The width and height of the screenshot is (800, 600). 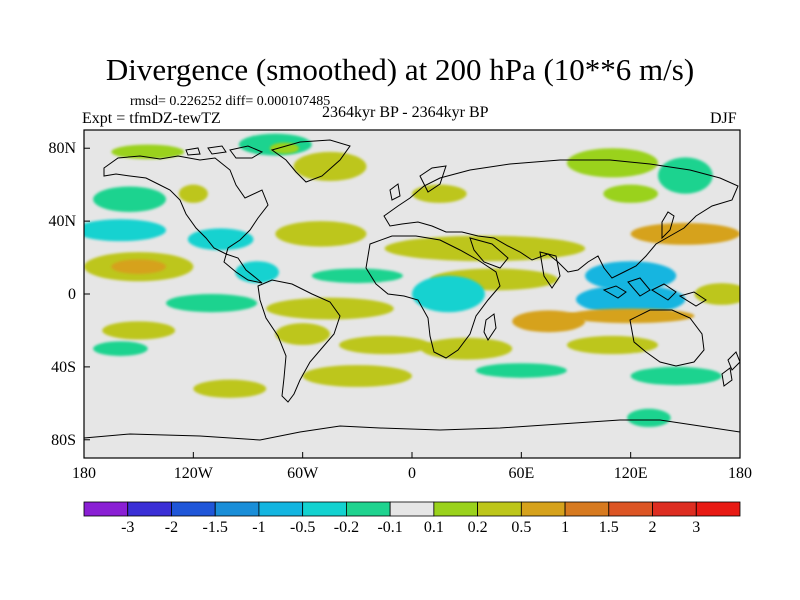 I want to click on new-zealand-coast, so click(x=730, y=369).